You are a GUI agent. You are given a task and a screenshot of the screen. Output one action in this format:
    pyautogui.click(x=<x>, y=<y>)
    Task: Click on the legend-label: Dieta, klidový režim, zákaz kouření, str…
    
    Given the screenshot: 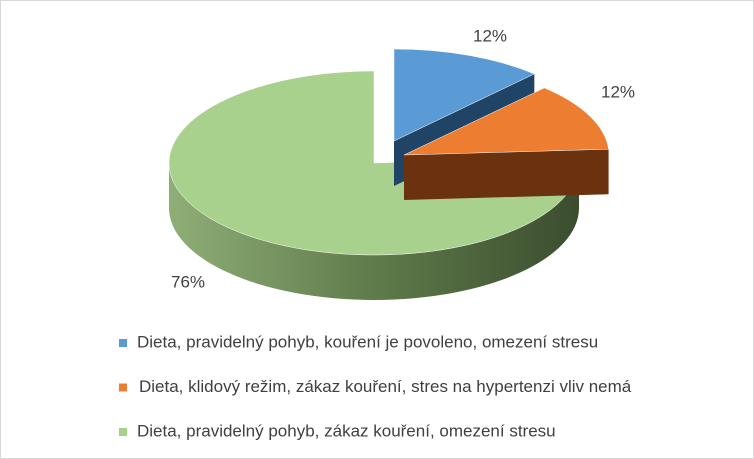 What is the action you would take?
    pyautogui.click(x=385, y=386)
    